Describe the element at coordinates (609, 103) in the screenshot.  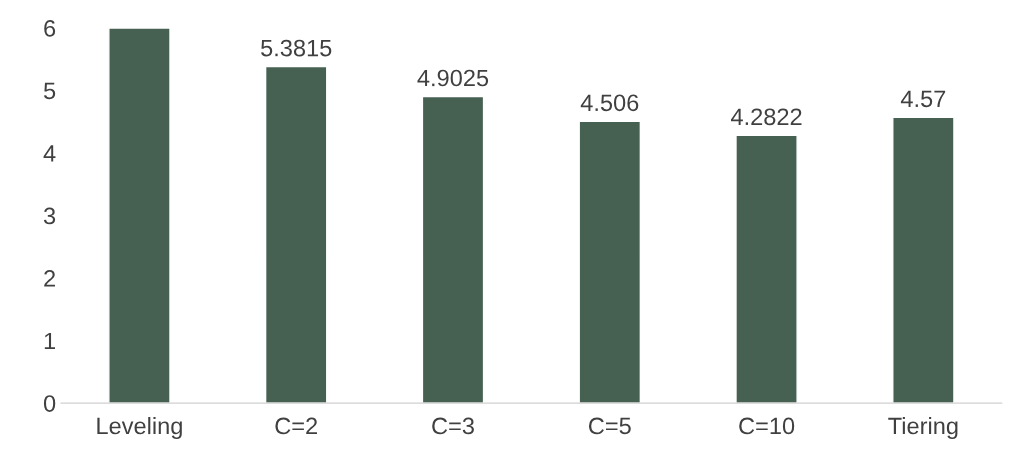
I see `data-label: 4.506` at that location.